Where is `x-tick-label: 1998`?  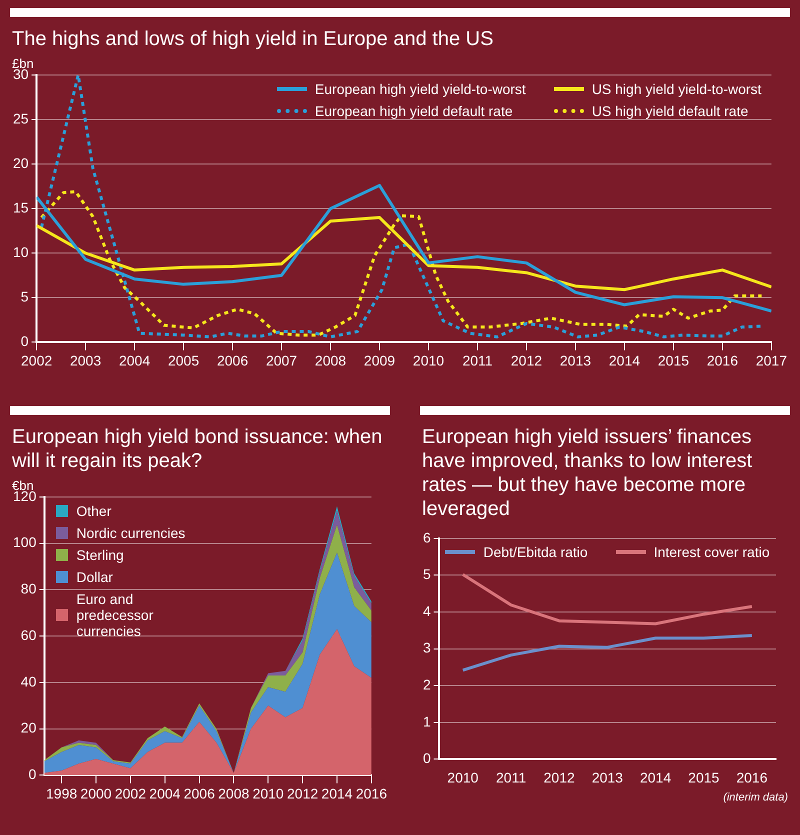 x-tick-label: 1998 is located at coordinates (62, 793).